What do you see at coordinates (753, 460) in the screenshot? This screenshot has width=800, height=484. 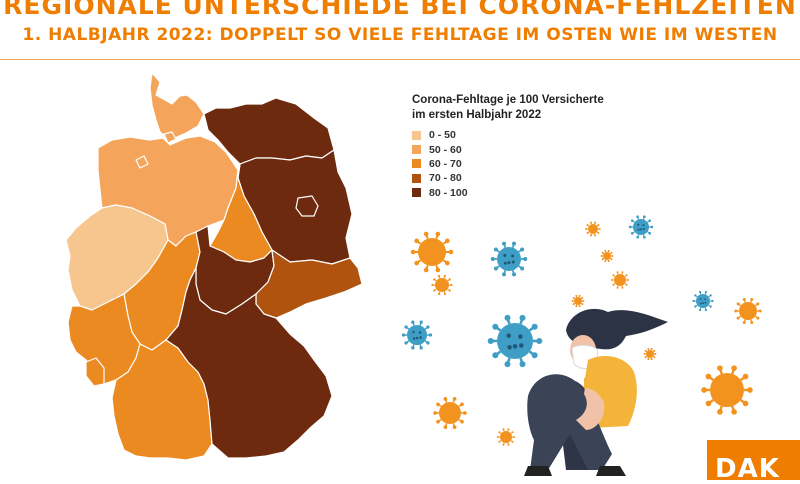 I see `dak-logo: DAK` at bounding box center [753, 460].